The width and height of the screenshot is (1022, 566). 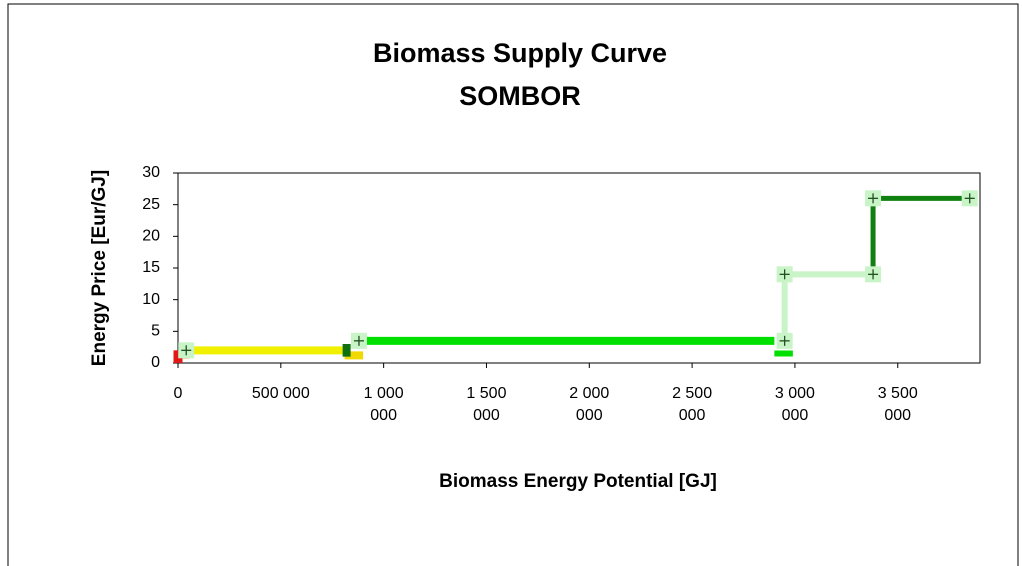 What do you see at coordinates (151, 236) in the screenshot?
I see `y-tick-label: 20` at bounding box center [151, 236].